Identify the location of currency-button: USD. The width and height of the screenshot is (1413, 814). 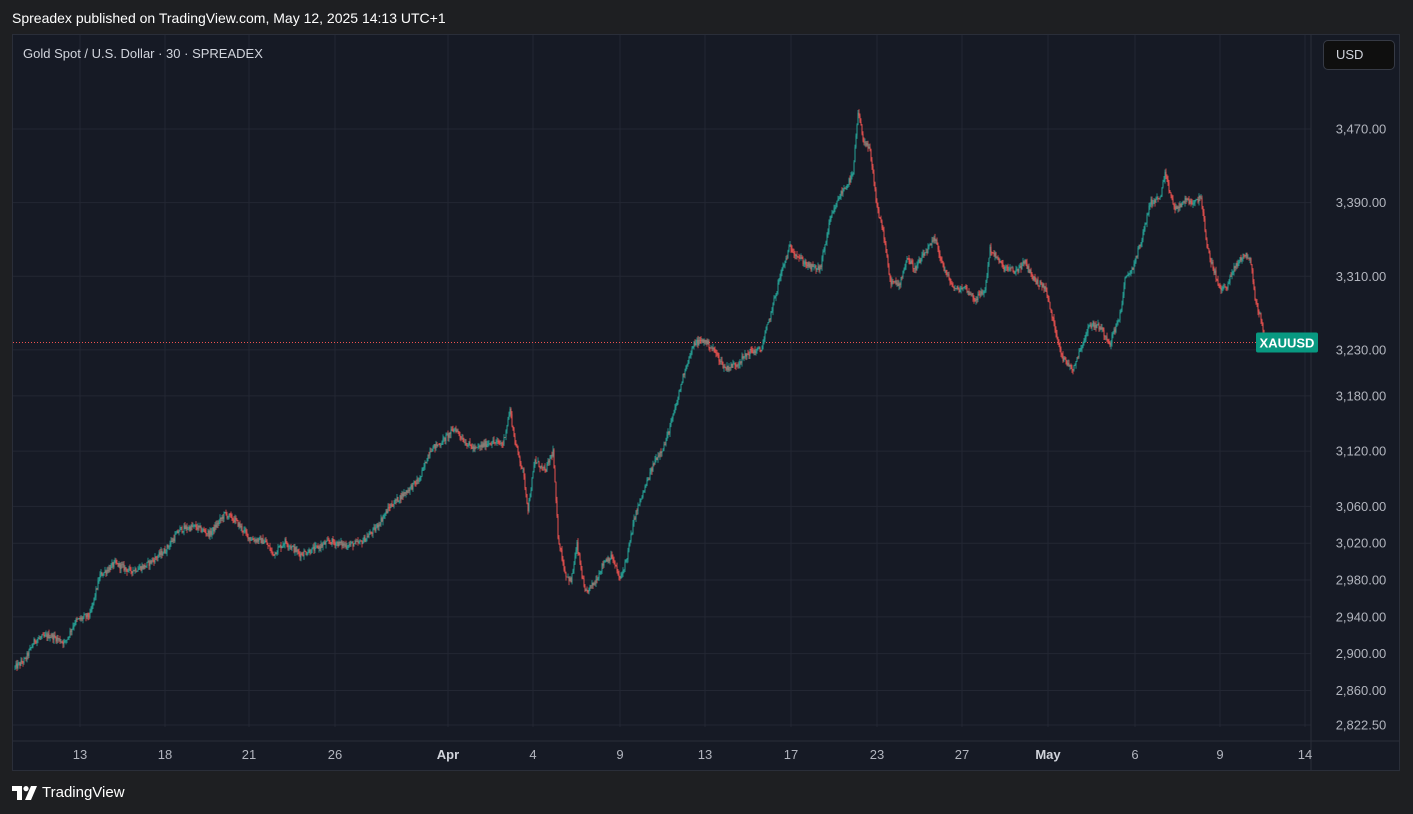
(1359, 55).